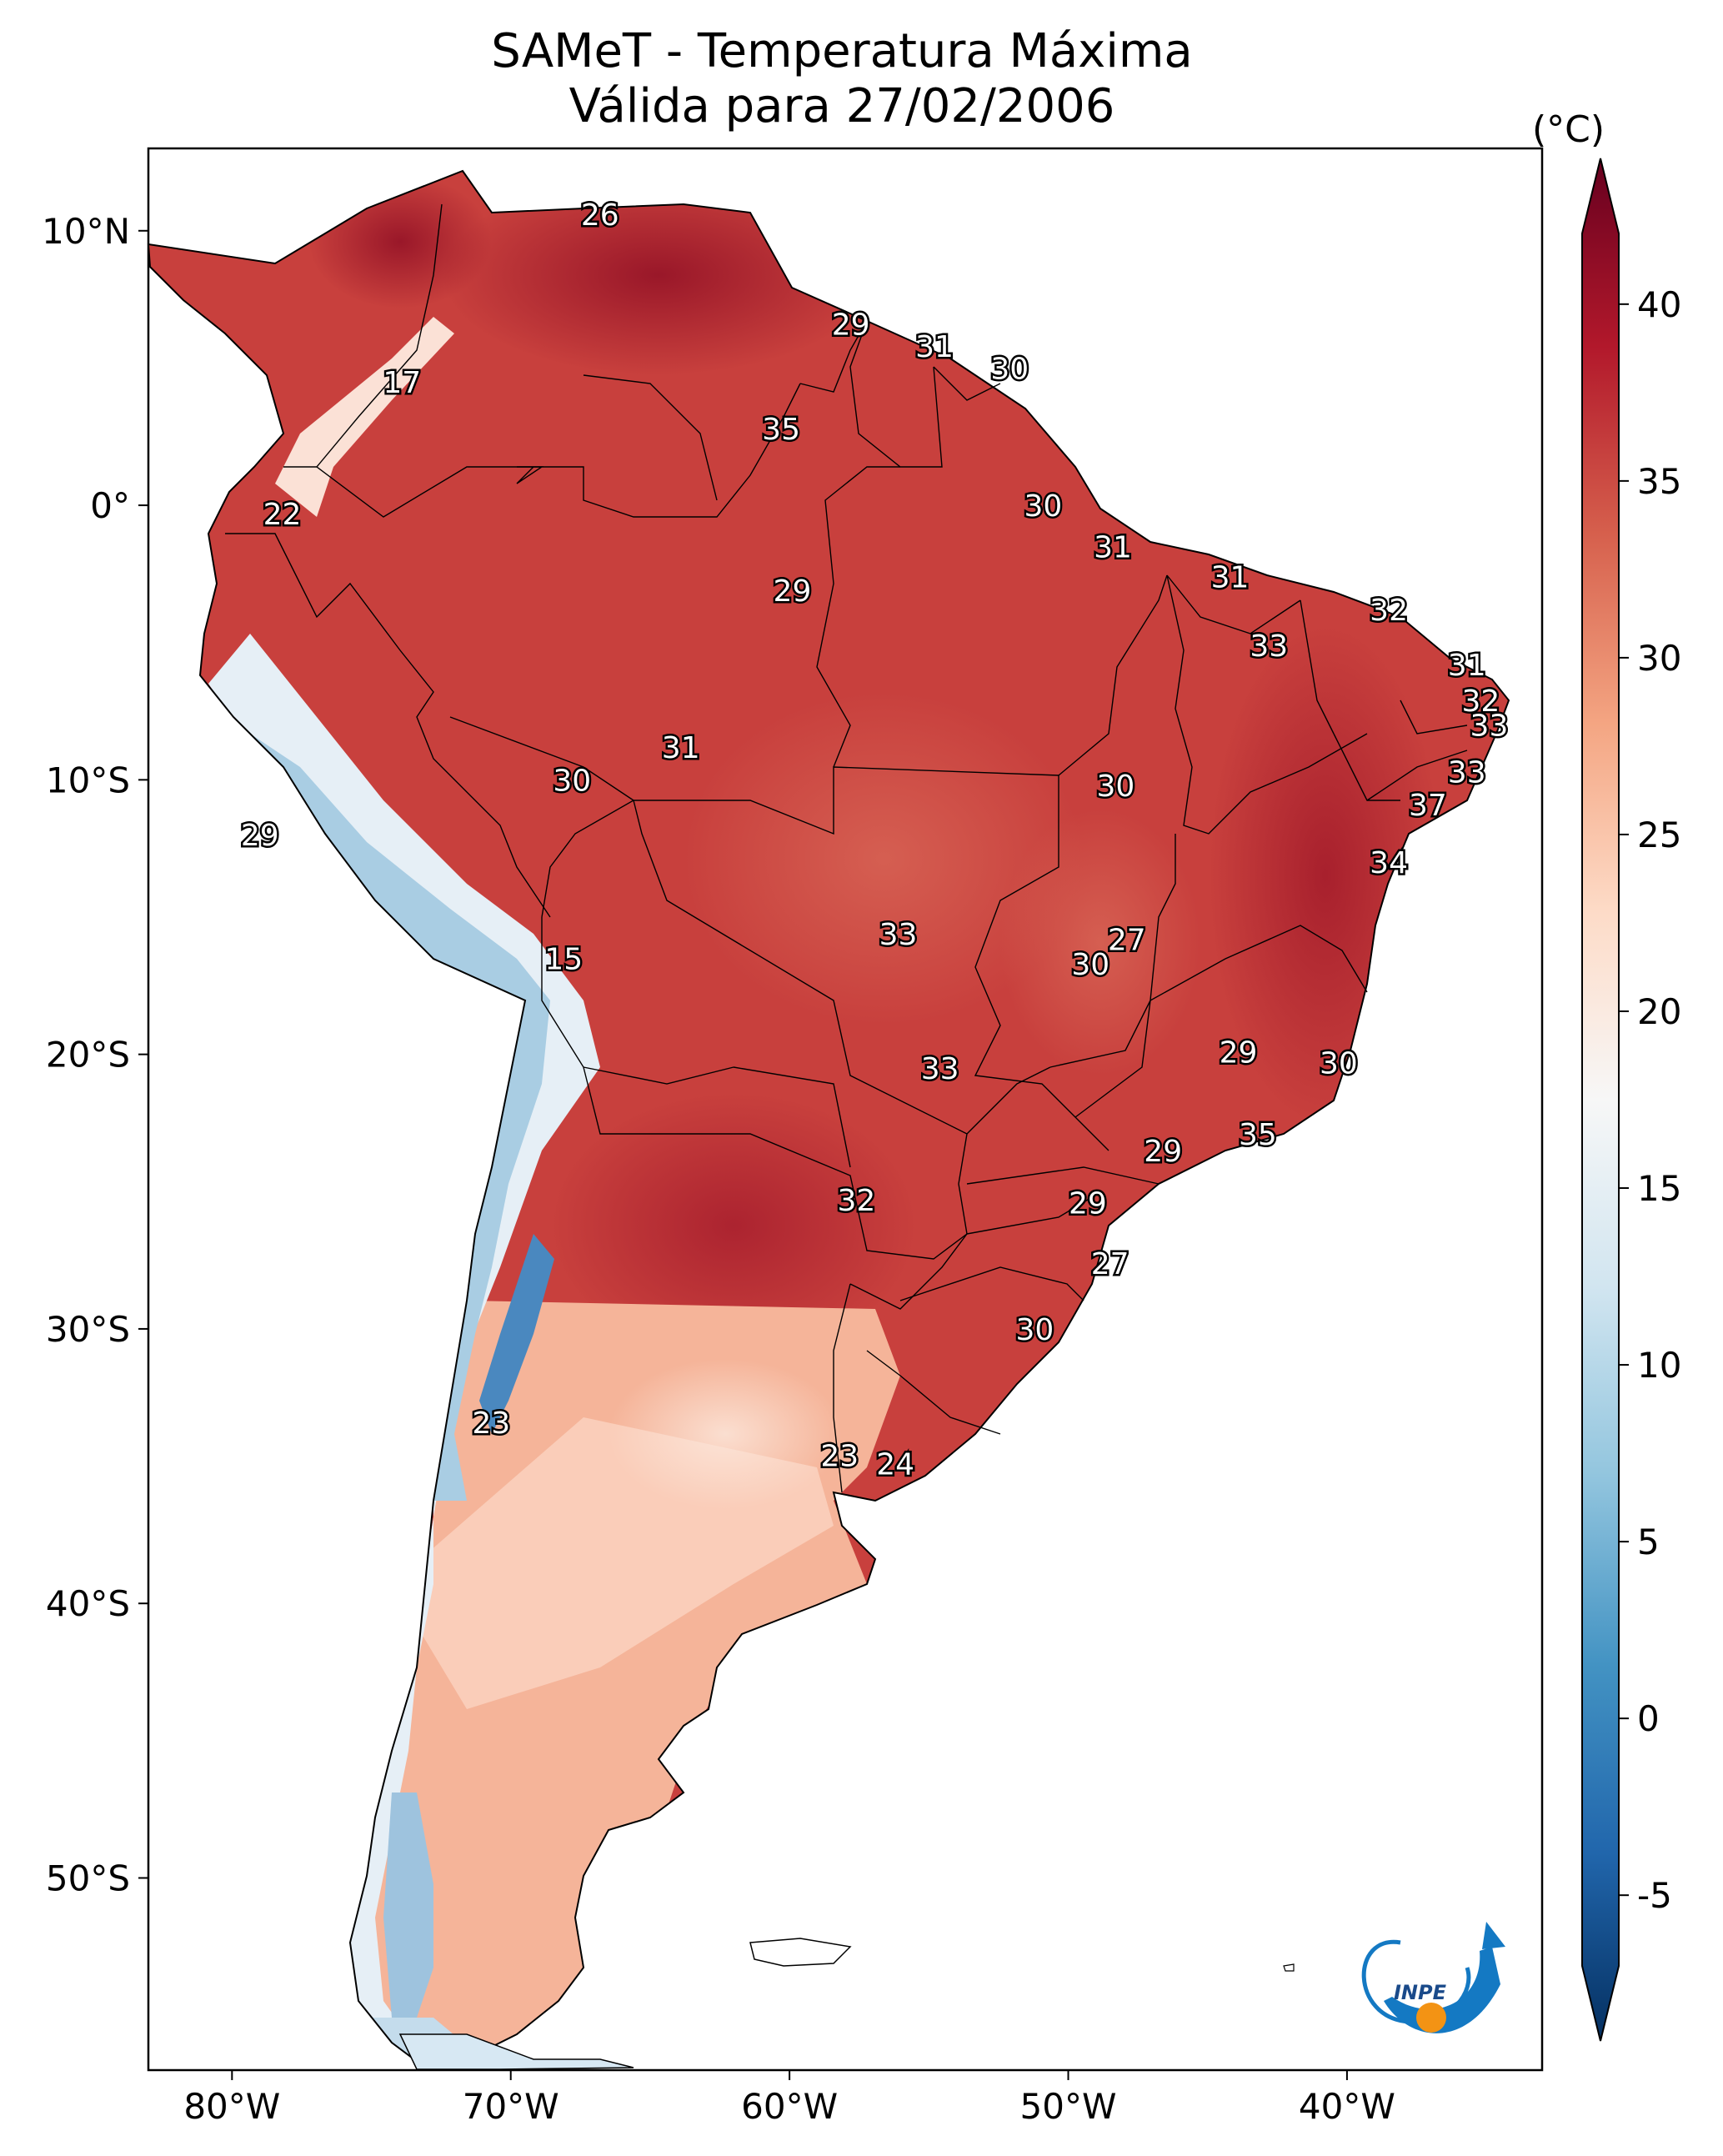 Image resolution: width=1723 pixels, height=2156 pixels. Describe the element at coordinates (1433, 1977) in the screenshot. I see `inpe-logo: INPE` at that location.